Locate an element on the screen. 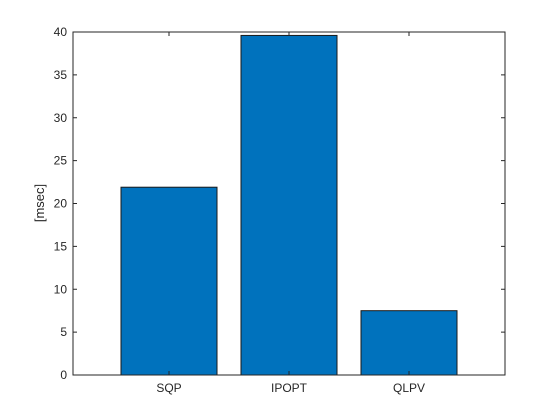  y-tick-label: 35 is located at coordinates (61, 75).